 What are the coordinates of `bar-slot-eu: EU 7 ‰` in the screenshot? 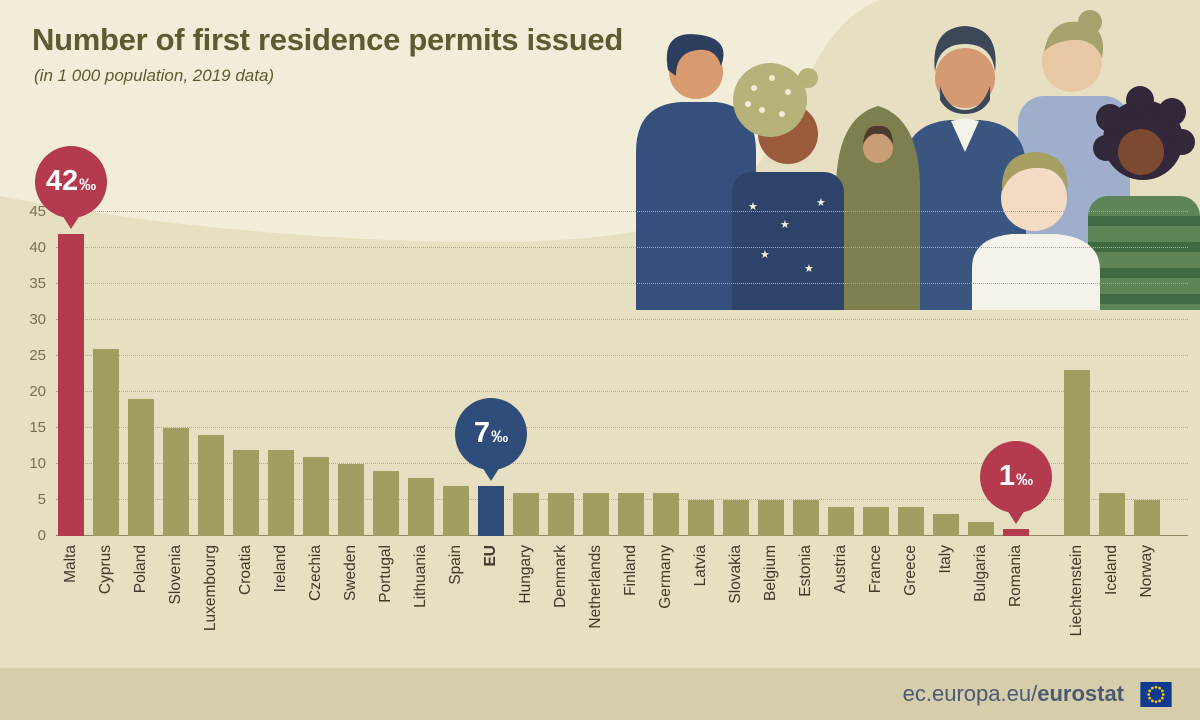 It's located at (491, 389).